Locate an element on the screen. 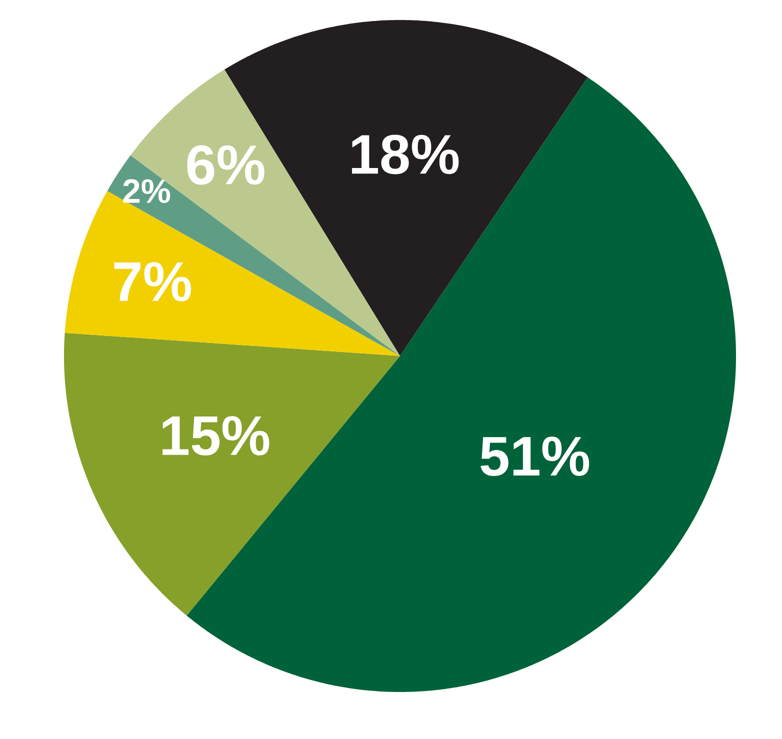 The height and width of the screenshot is (739, 782). data-label: 7% is located at coordinates (153, 282).